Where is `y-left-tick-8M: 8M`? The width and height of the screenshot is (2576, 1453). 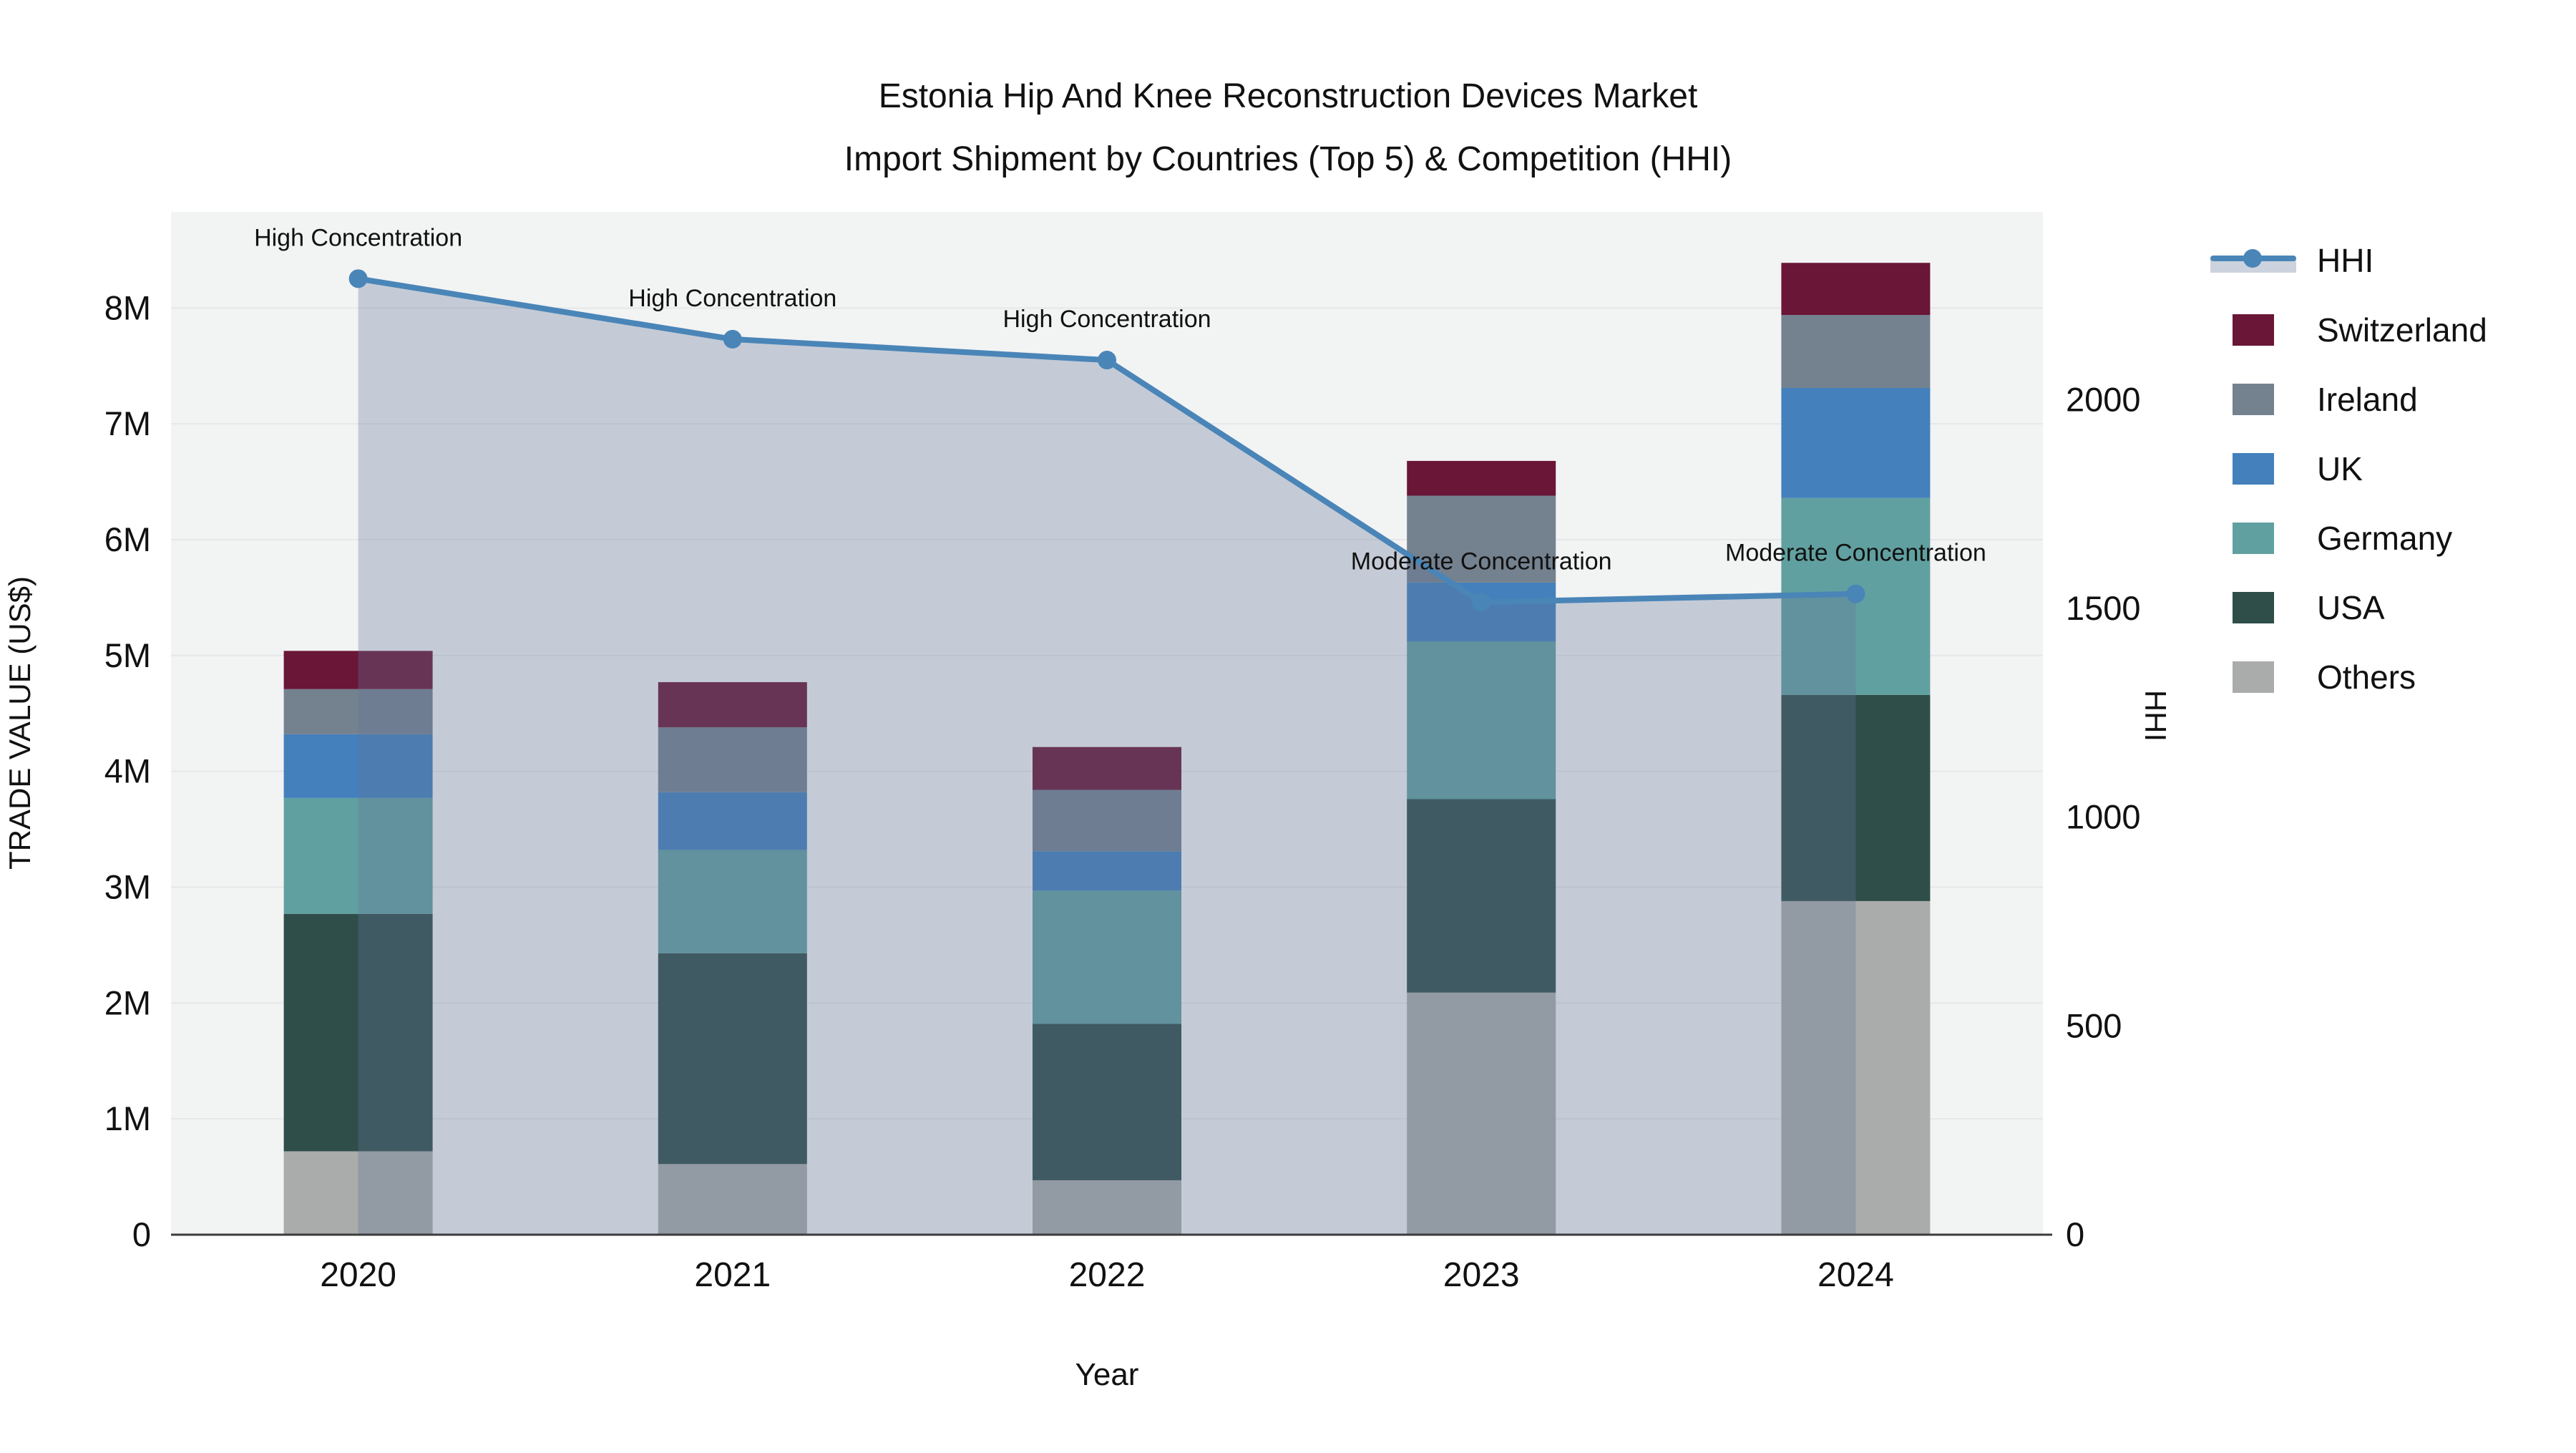
y-left-tick-8M: 8M is located at coordinates (127, 307).